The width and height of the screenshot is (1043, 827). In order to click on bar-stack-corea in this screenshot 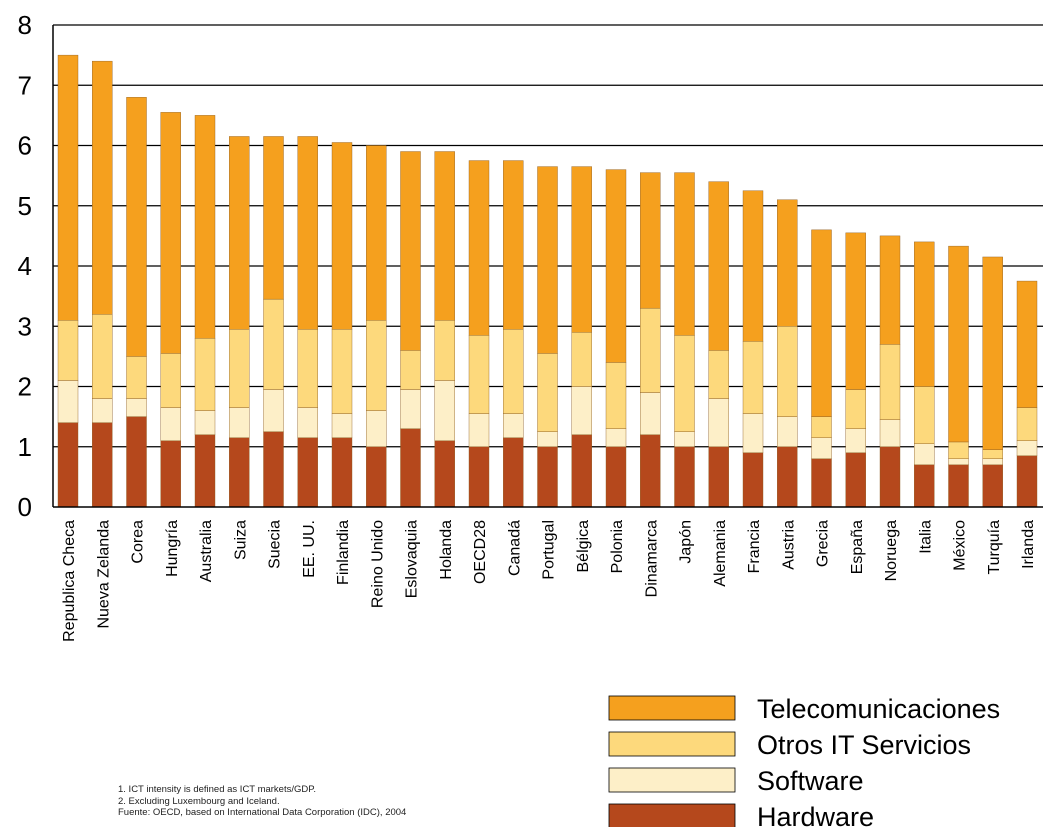, I will do `click(136, 302)`.